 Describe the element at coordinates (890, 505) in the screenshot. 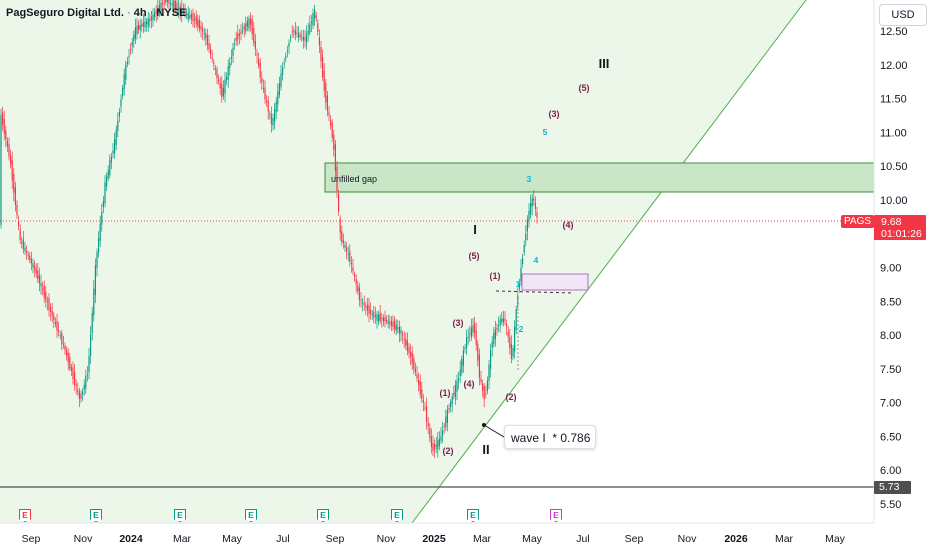

I see `price-tick-label: 5.50` at that location.